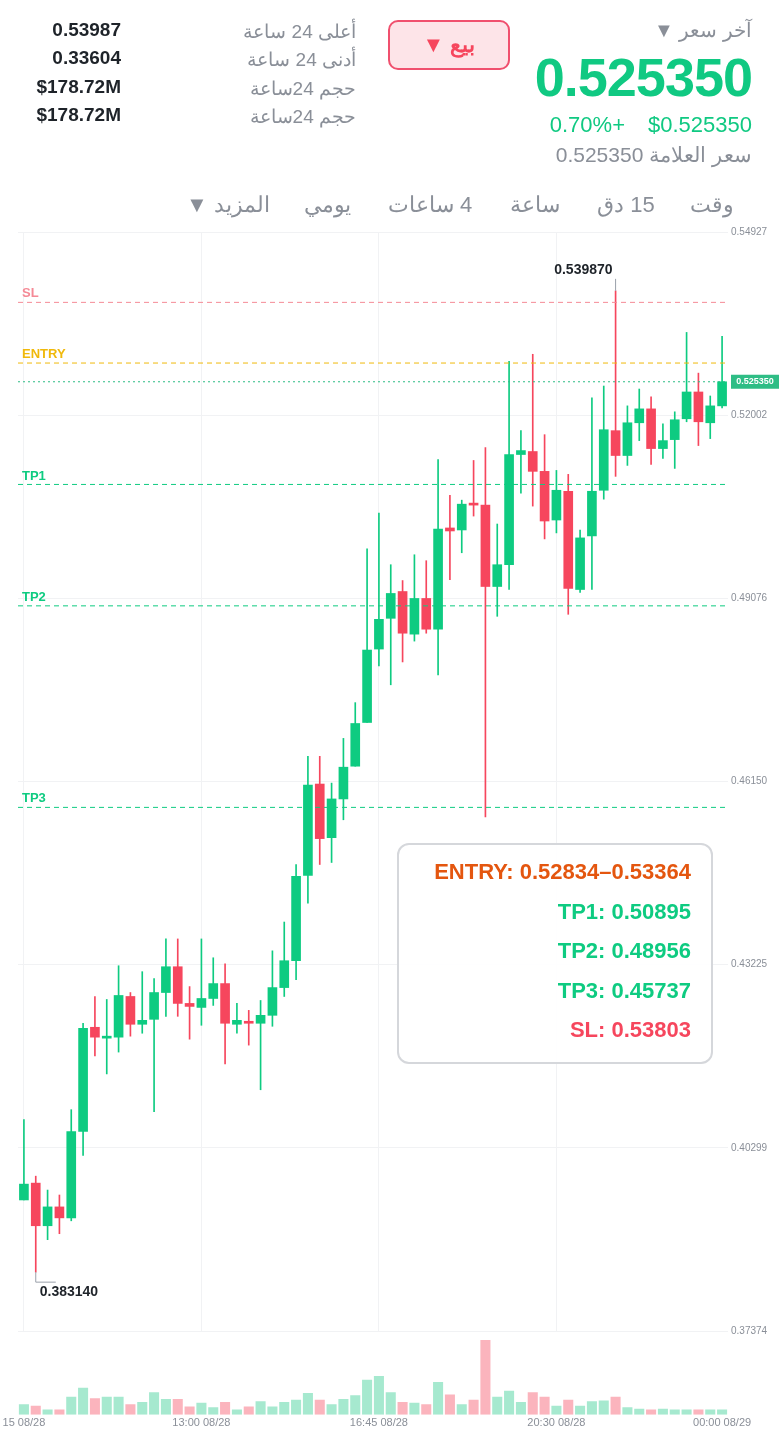  What do you see at coordinates (626, 205) in the screenshot?
I see `text: 15 دق` at bounding box center [626, 205].